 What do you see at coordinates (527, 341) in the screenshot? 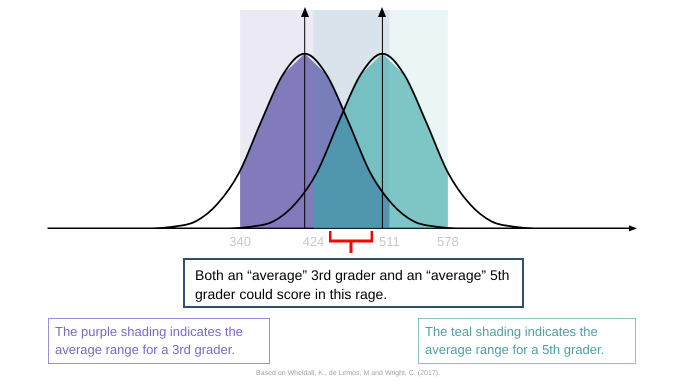
I see `text: The teal shading indicates the average range for a 5th grader.` at bounding box center [527, 341].